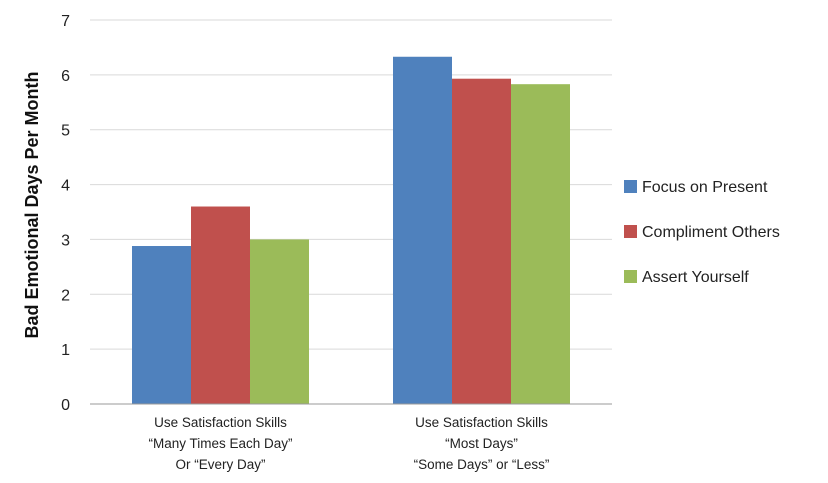  Describe the element at coordinates (220, 464) in the screenshot. I see `x-category-label: Or “Every Day”` at that location.